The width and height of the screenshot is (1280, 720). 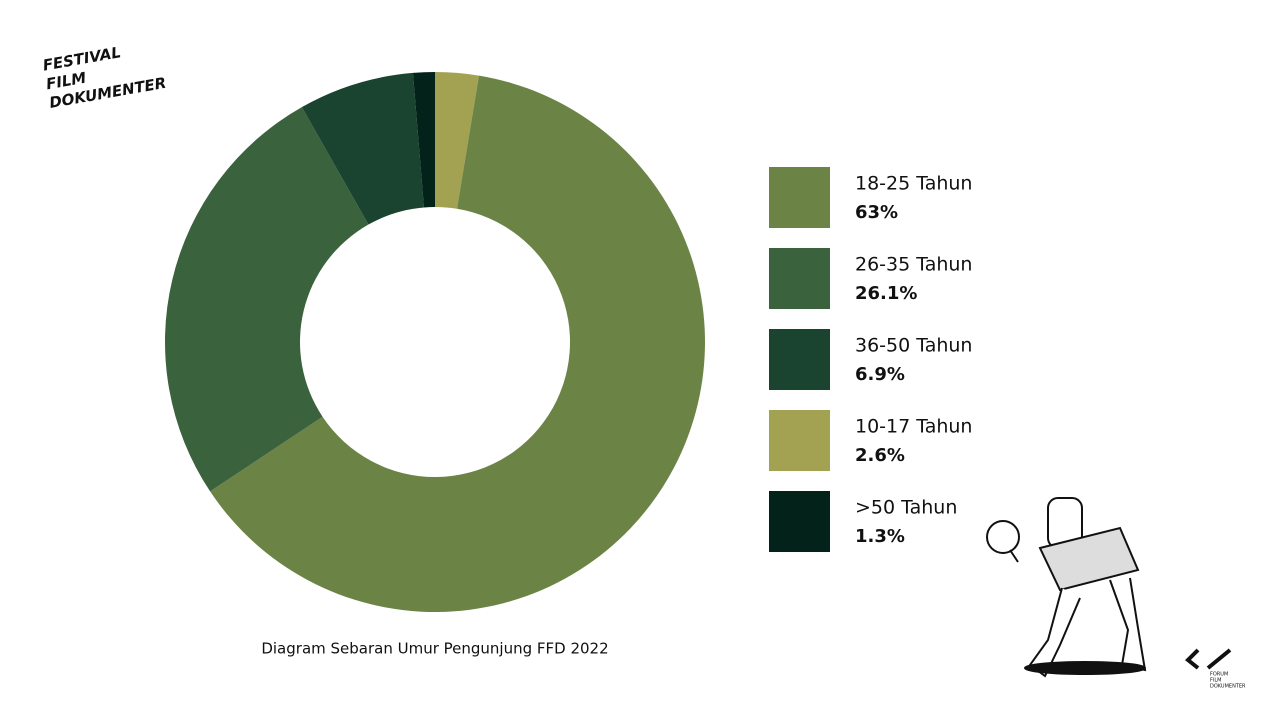 What do you see at coordinates (1228, 687) in the screenshot?
I see `footer-logo-line: DOKUMENTER` at bounding box center [1228, 687].